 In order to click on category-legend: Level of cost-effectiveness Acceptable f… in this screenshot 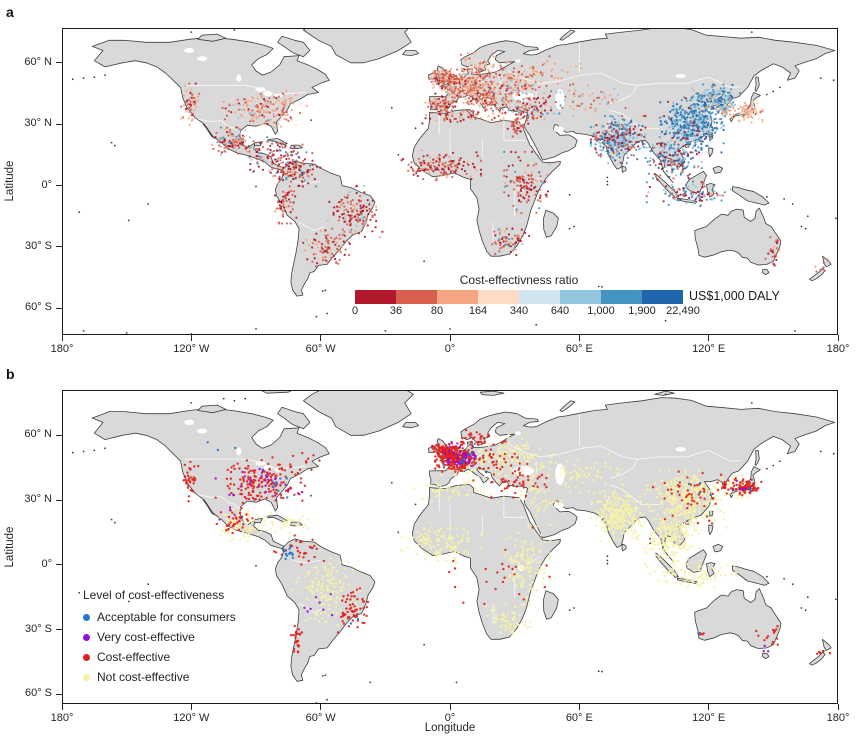, I will do `click(159, 637)`.